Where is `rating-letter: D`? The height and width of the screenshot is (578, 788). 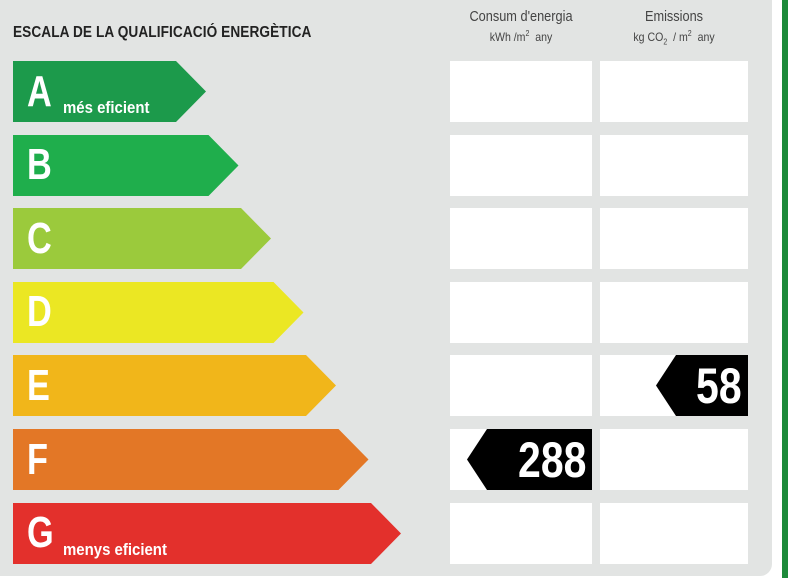
rating-letter: D is located at coordinates (39, 312).